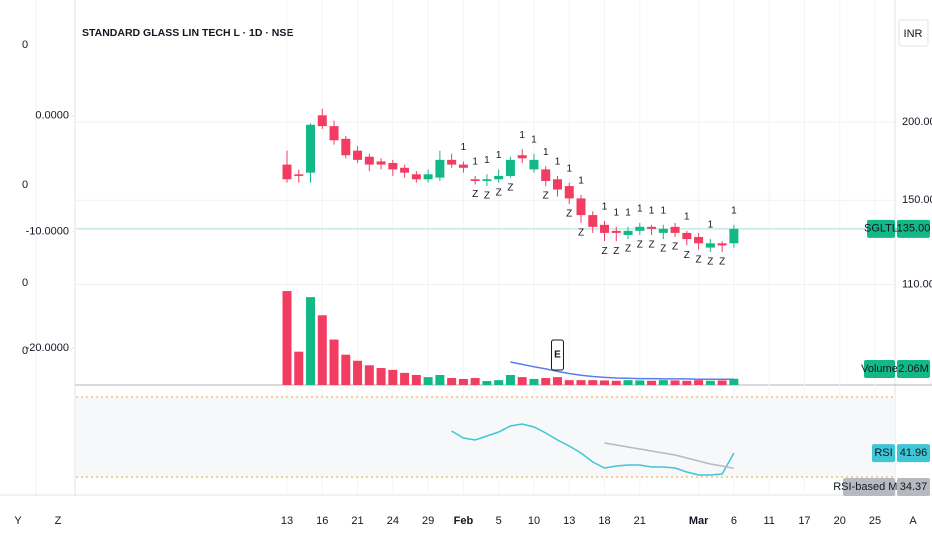 The width and height of the screenshot is (932, 550). I want to click on left-tick-label: -10.0000, so click(47, 232).